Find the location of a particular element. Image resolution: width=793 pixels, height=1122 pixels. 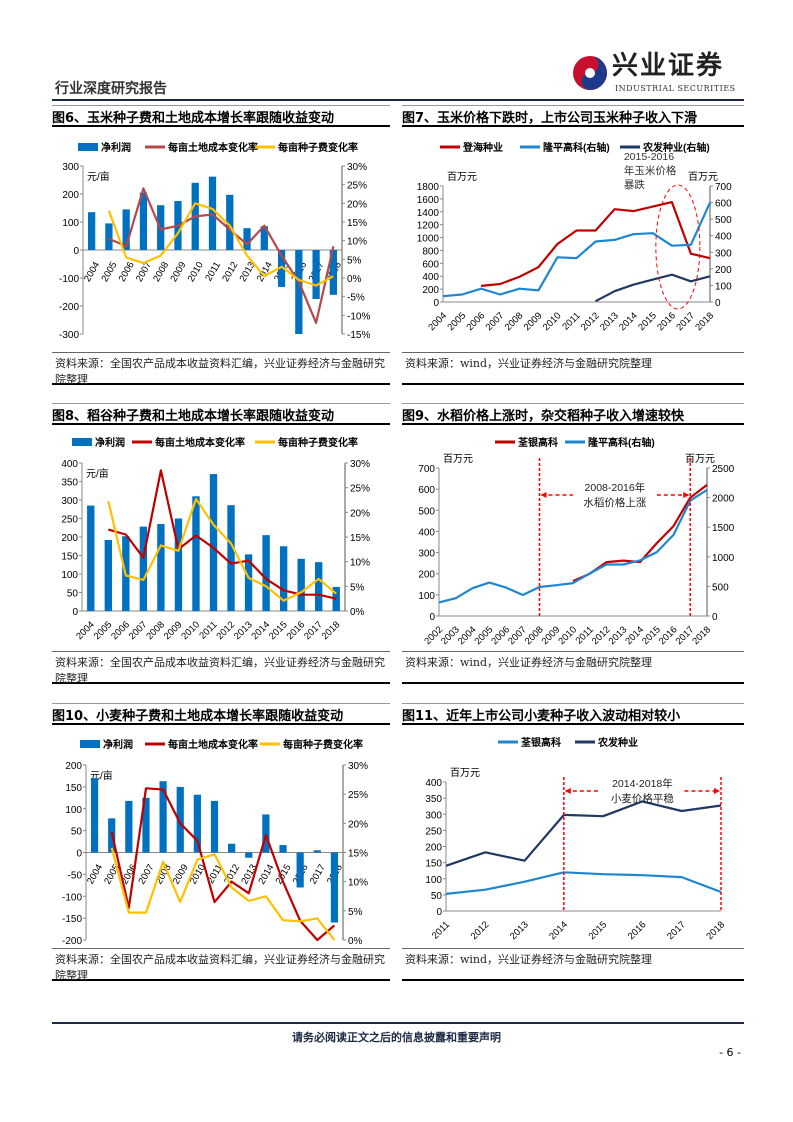

left-unit-label: 百万元 is located at coordinates (462, 177).